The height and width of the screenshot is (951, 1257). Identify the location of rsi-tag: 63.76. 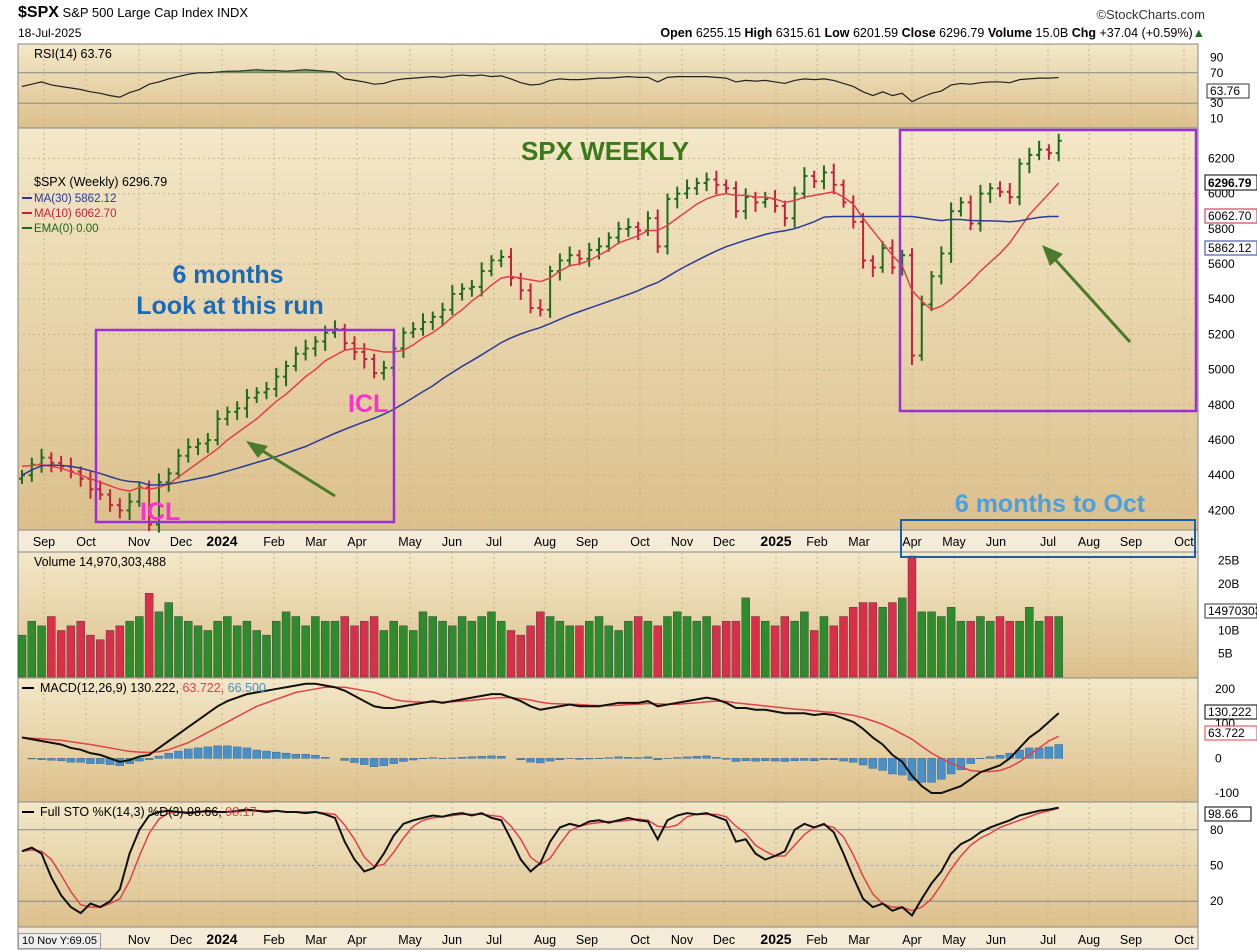
(1225, 91).